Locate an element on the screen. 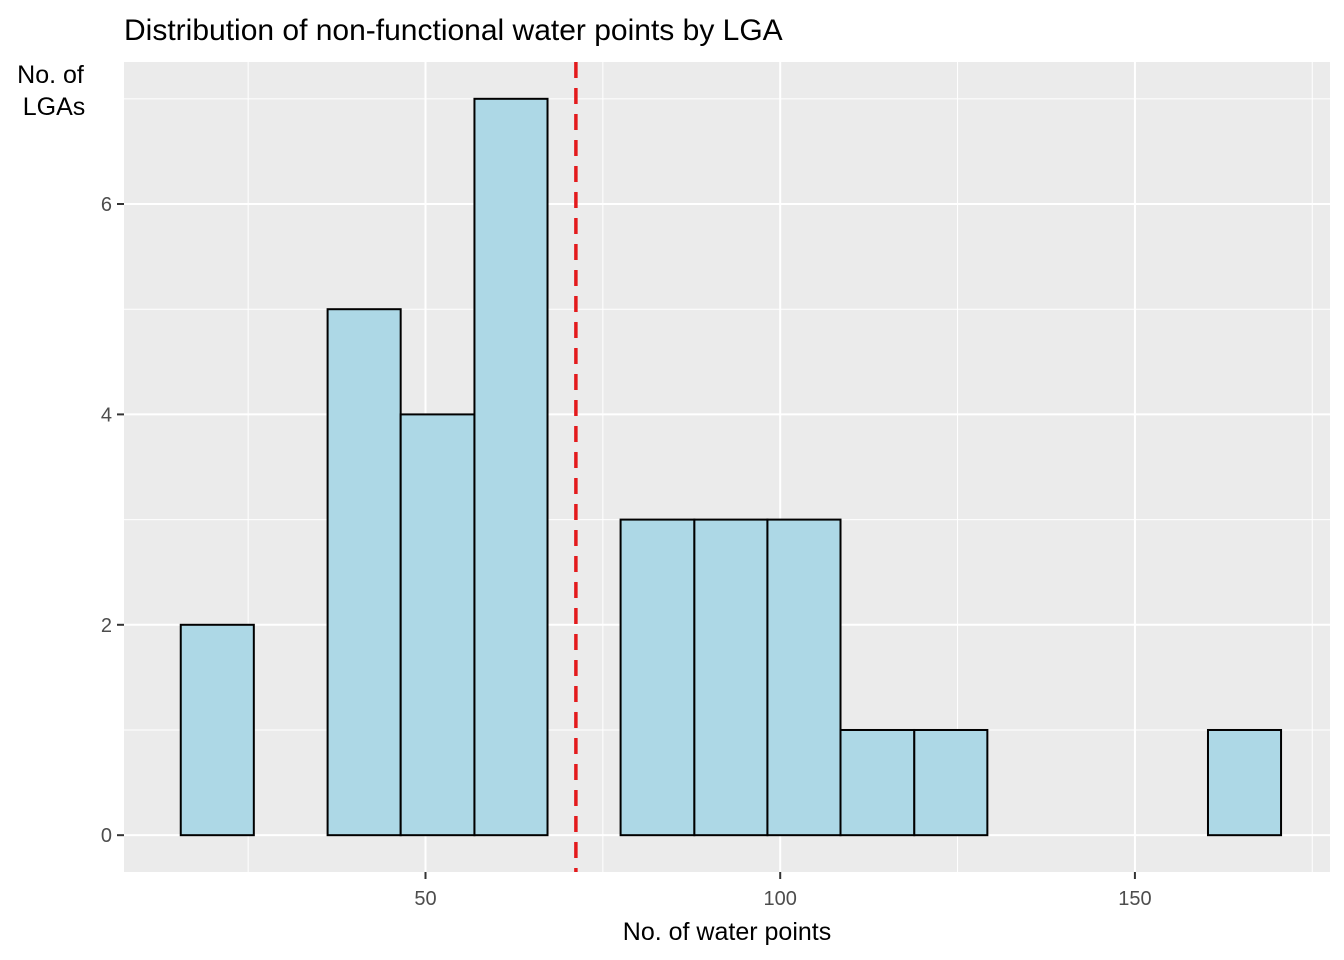  y-tick-label: 0 is located at coordinates (106, 836).